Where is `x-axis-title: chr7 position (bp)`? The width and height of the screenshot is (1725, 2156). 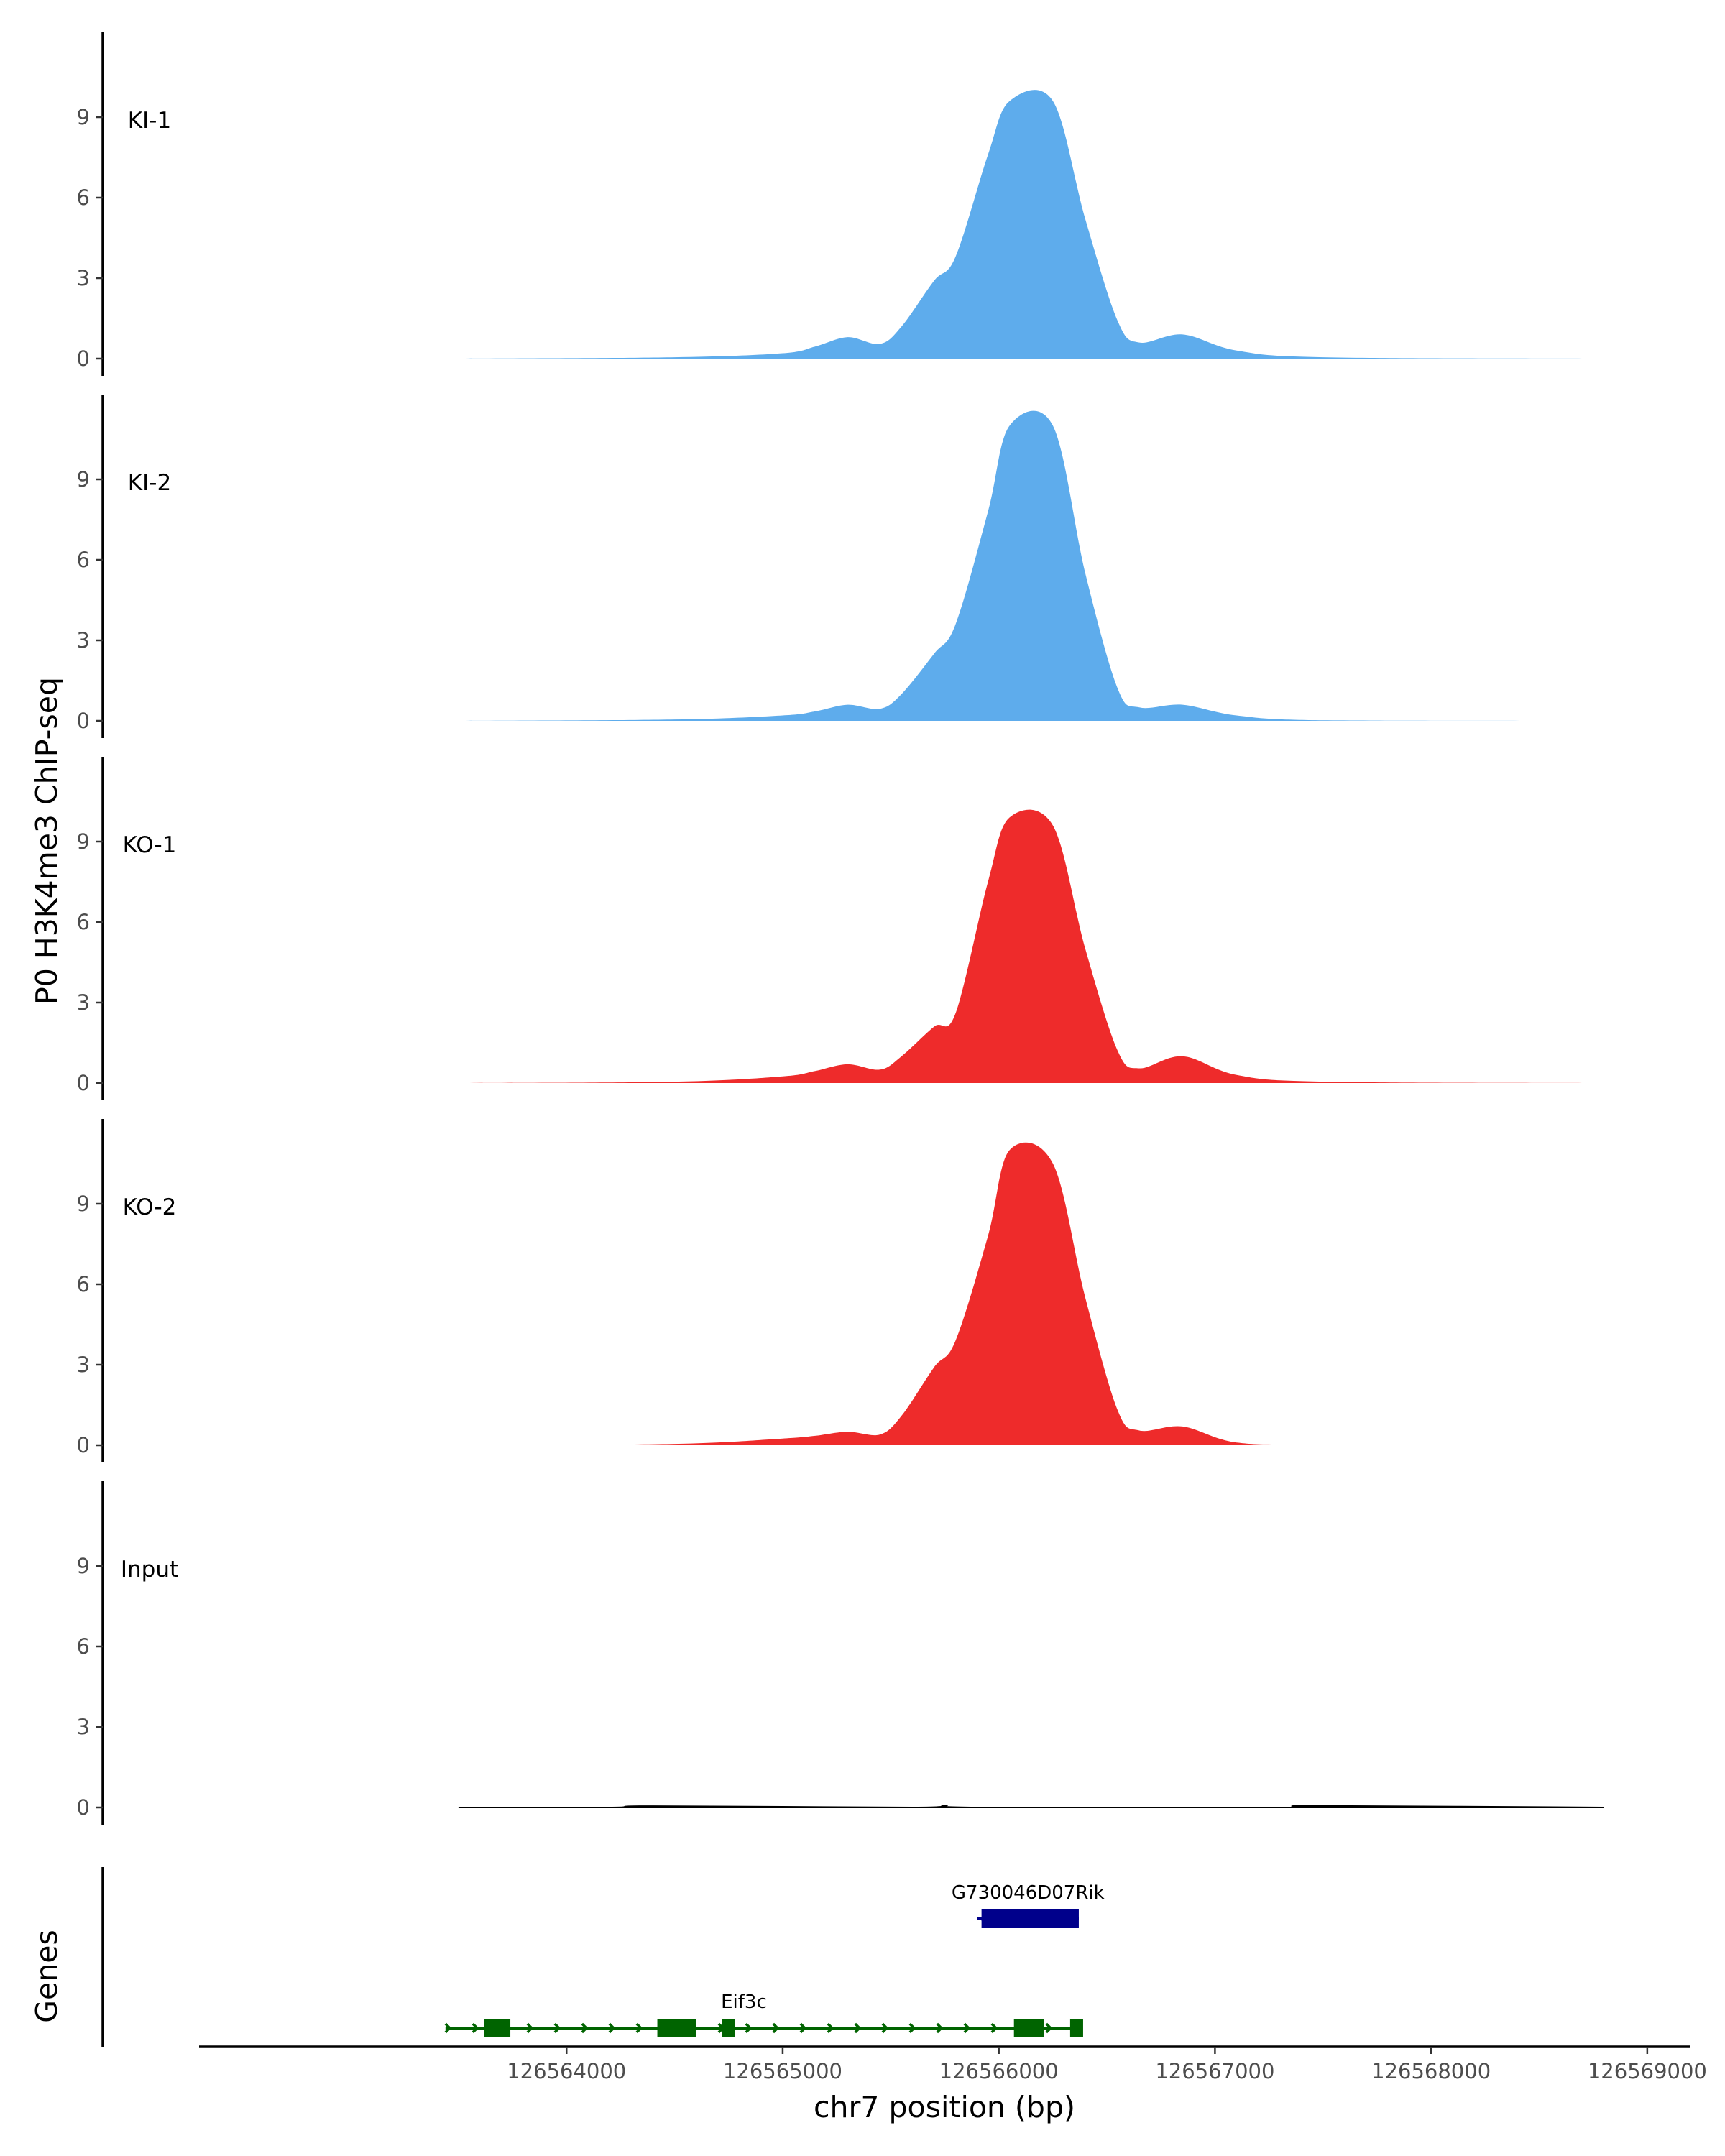
x-axis-title: chr7 position (bp) is located at coordinates (944, 2107).